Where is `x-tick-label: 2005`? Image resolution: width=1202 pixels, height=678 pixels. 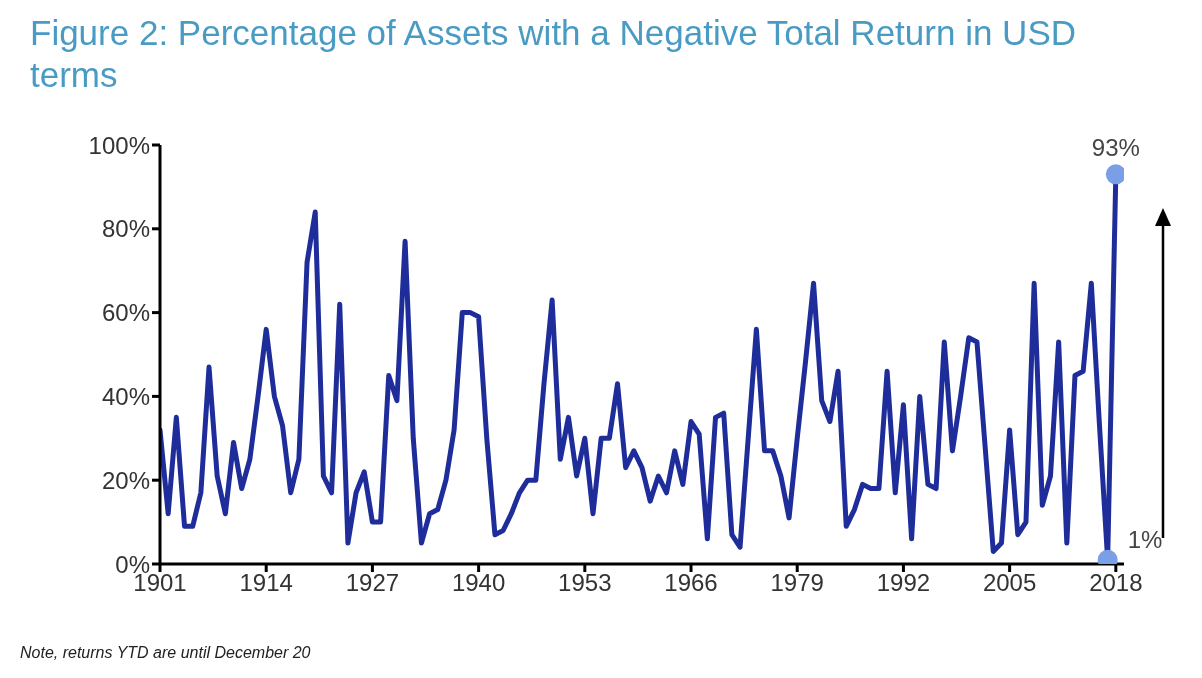 x-tick-label: 2005 is located at coordinates (1009, 583).